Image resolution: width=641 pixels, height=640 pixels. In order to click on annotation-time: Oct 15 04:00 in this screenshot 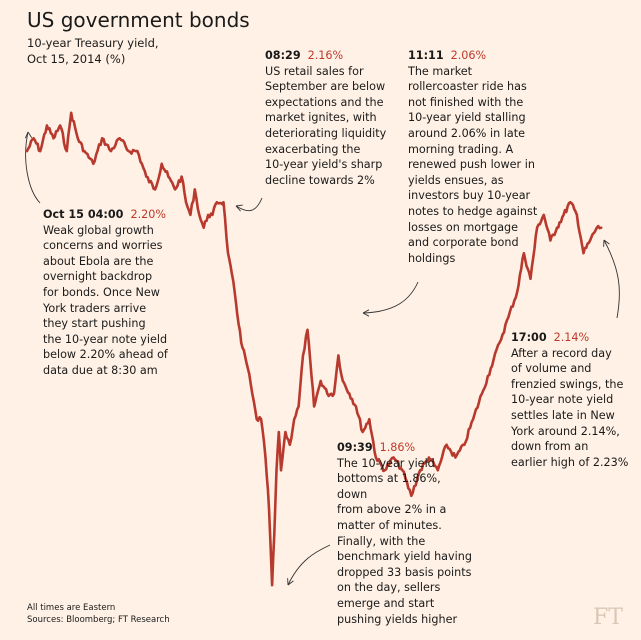, I will do `click(83, 214)`.